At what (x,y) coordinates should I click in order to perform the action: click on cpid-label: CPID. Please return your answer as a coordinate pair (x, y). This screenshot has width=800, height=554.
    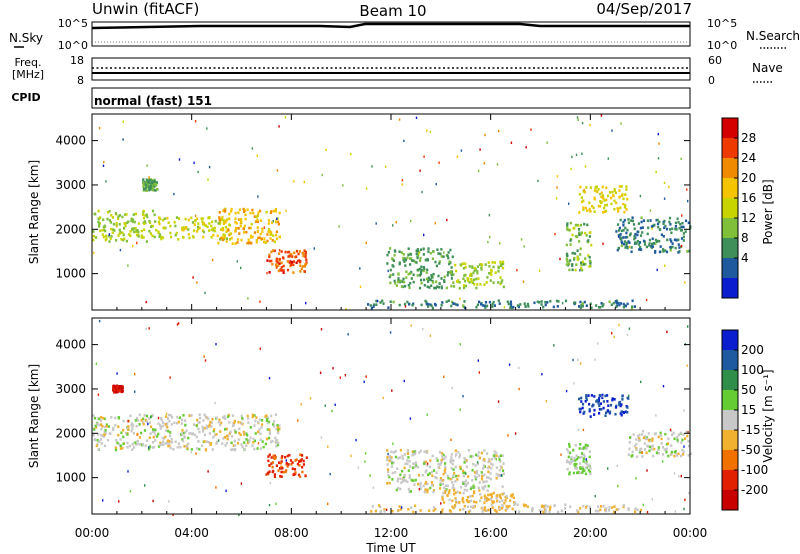
    Looking at the image, I should click on (25, 97).